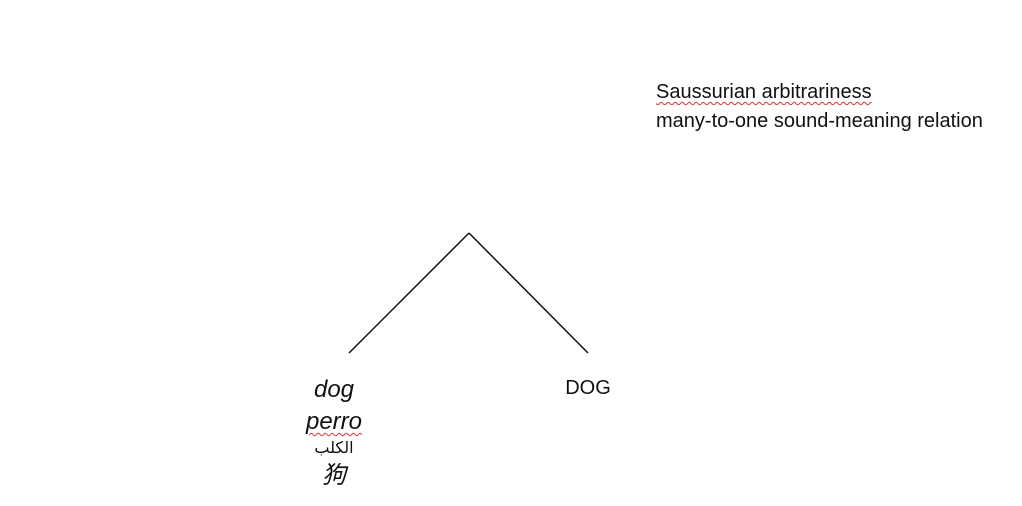  Describe the element at coordinates (334, 389) in the screenshot. I see `word-english: dog` at that location.